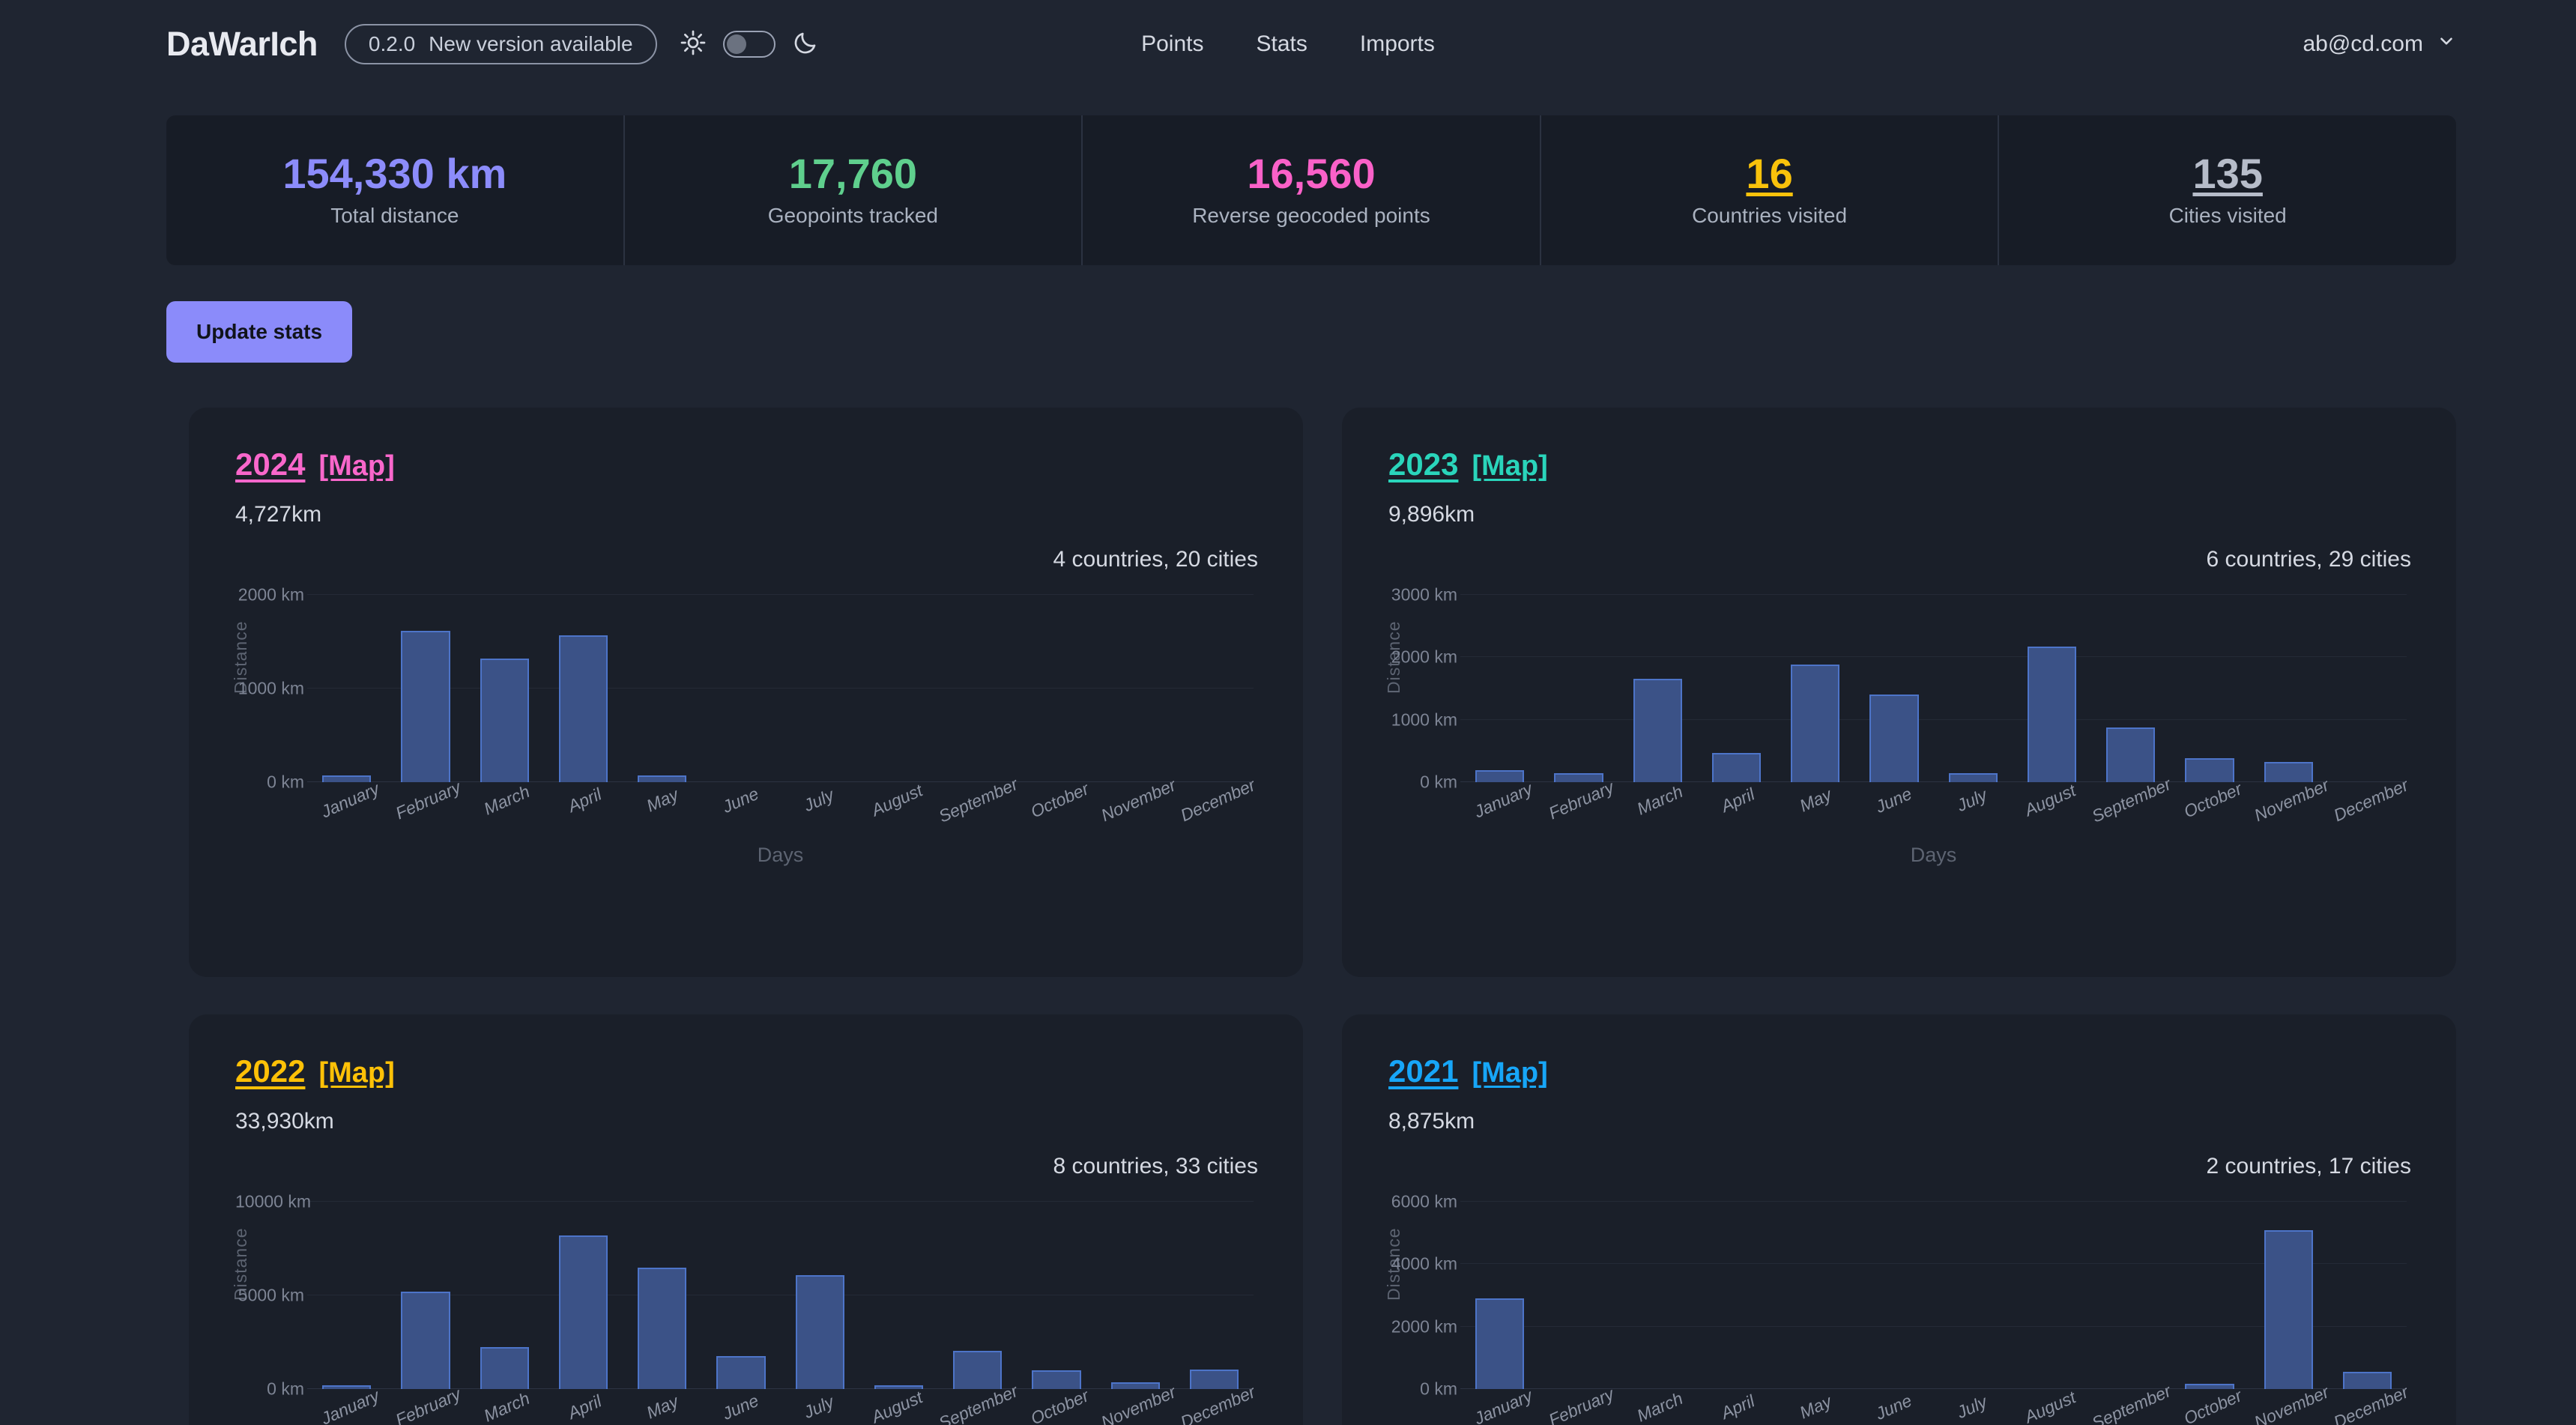 Image resolution: width=2576 pixels, height=1425 pixels. What do you see at coordinates (1769, 174) in the screenshot?
I see `stat-value-link: 16` at bounding box center [1769, 174].